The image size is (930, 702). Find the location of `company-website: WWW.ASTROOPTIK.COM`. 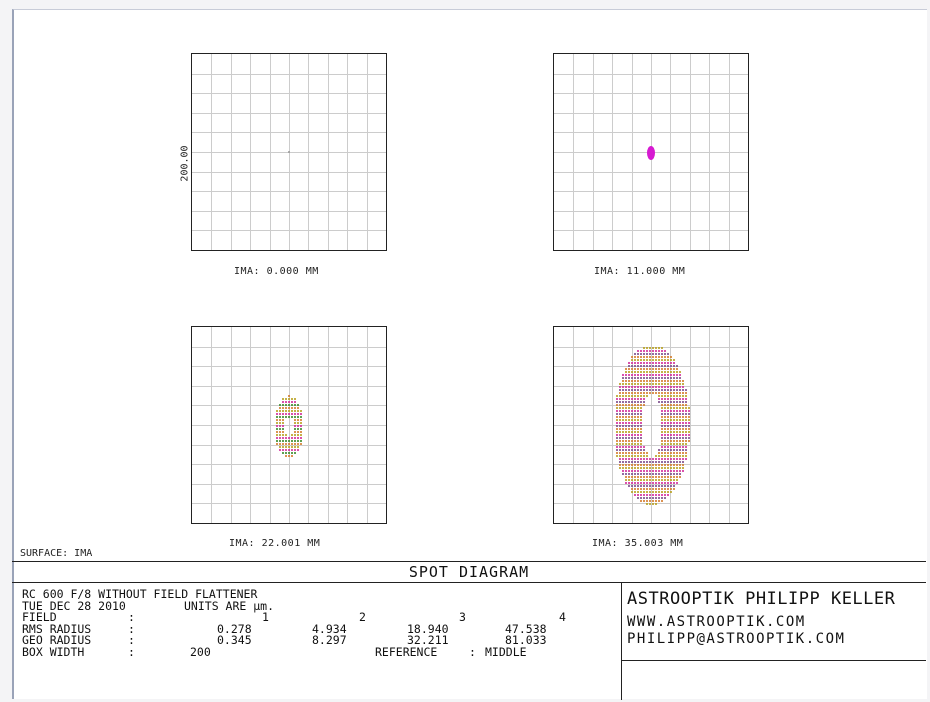

company-website: WWW.ASTROOPTIK.COM is located at coordinates (716, 622).